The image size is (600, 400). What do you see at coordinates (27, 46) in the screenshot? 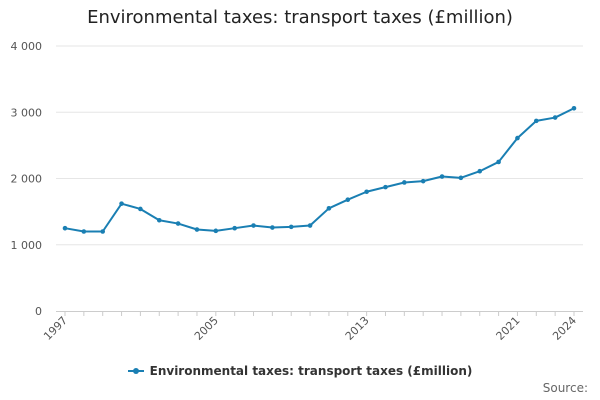
I see `y-tick-label: 4 000` at bounding box center [27, 46].